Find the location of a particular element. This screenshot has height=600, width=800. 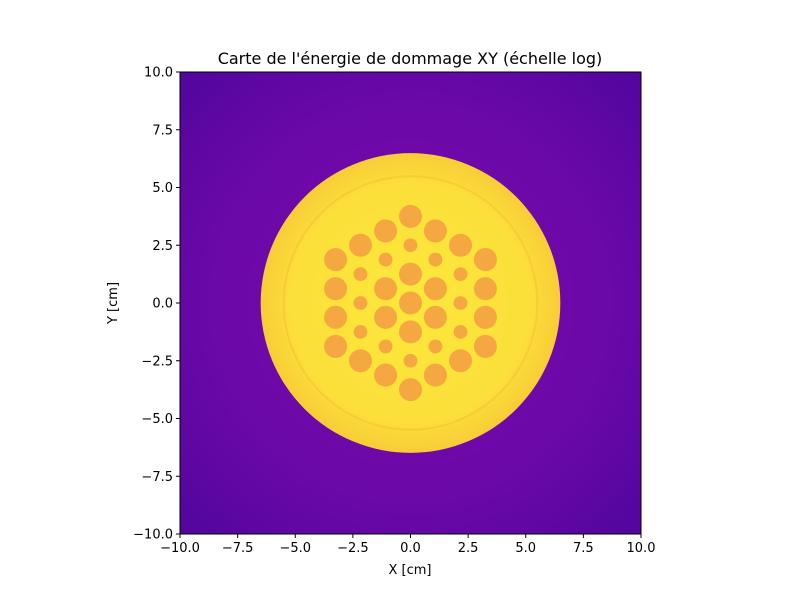

y-axis-label: Y [cm] is located at coordinates (113, 303).